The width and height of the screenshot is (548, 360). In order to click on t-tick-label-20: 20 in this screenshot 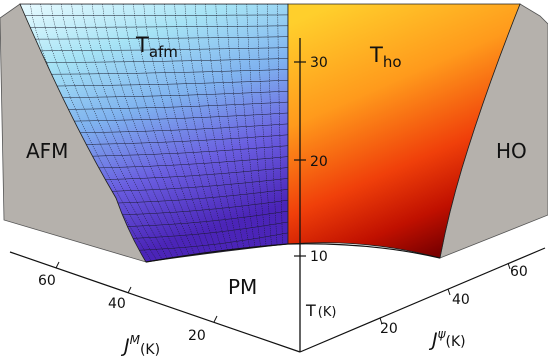, I will do `click(319, 162)`.